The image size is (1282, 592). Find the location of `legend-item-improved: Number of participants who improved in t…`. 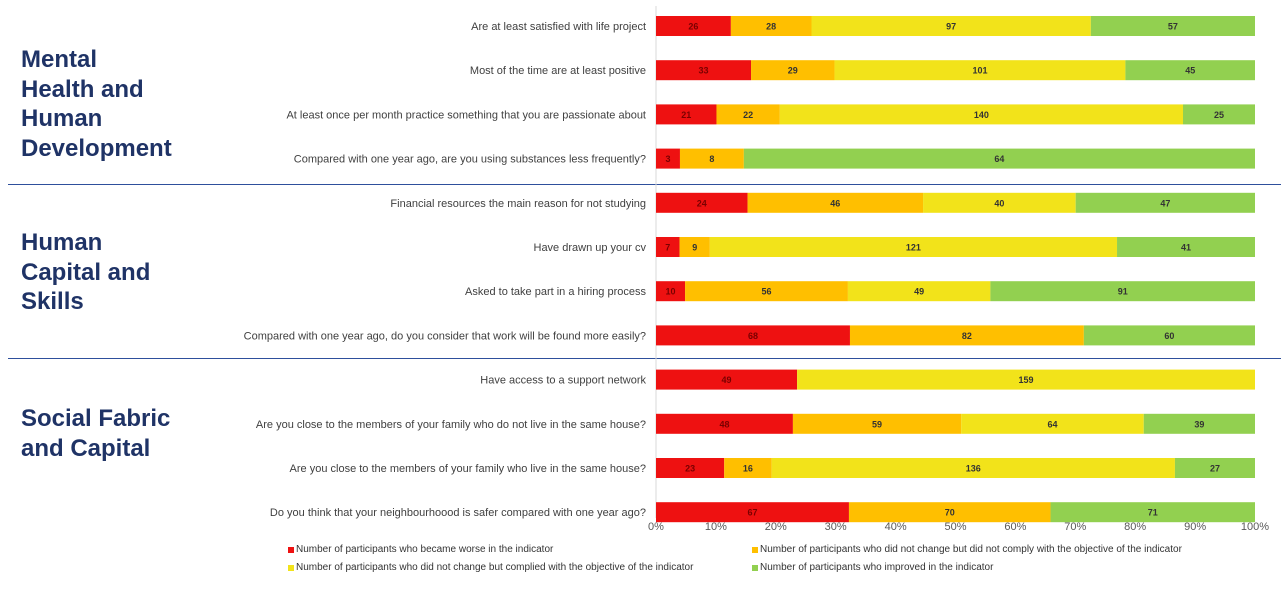

legend-item-improved: Number of participants who improved in t… is located at coordinates (872, 567).